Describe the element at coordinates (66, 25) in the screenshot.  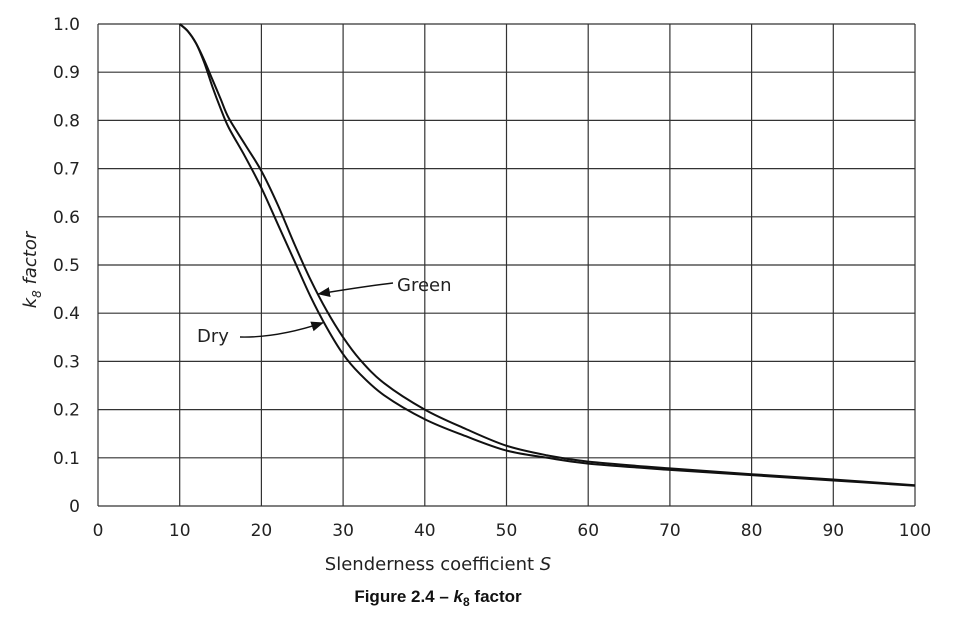
I see `y-tick-label: 1.0` at that location.